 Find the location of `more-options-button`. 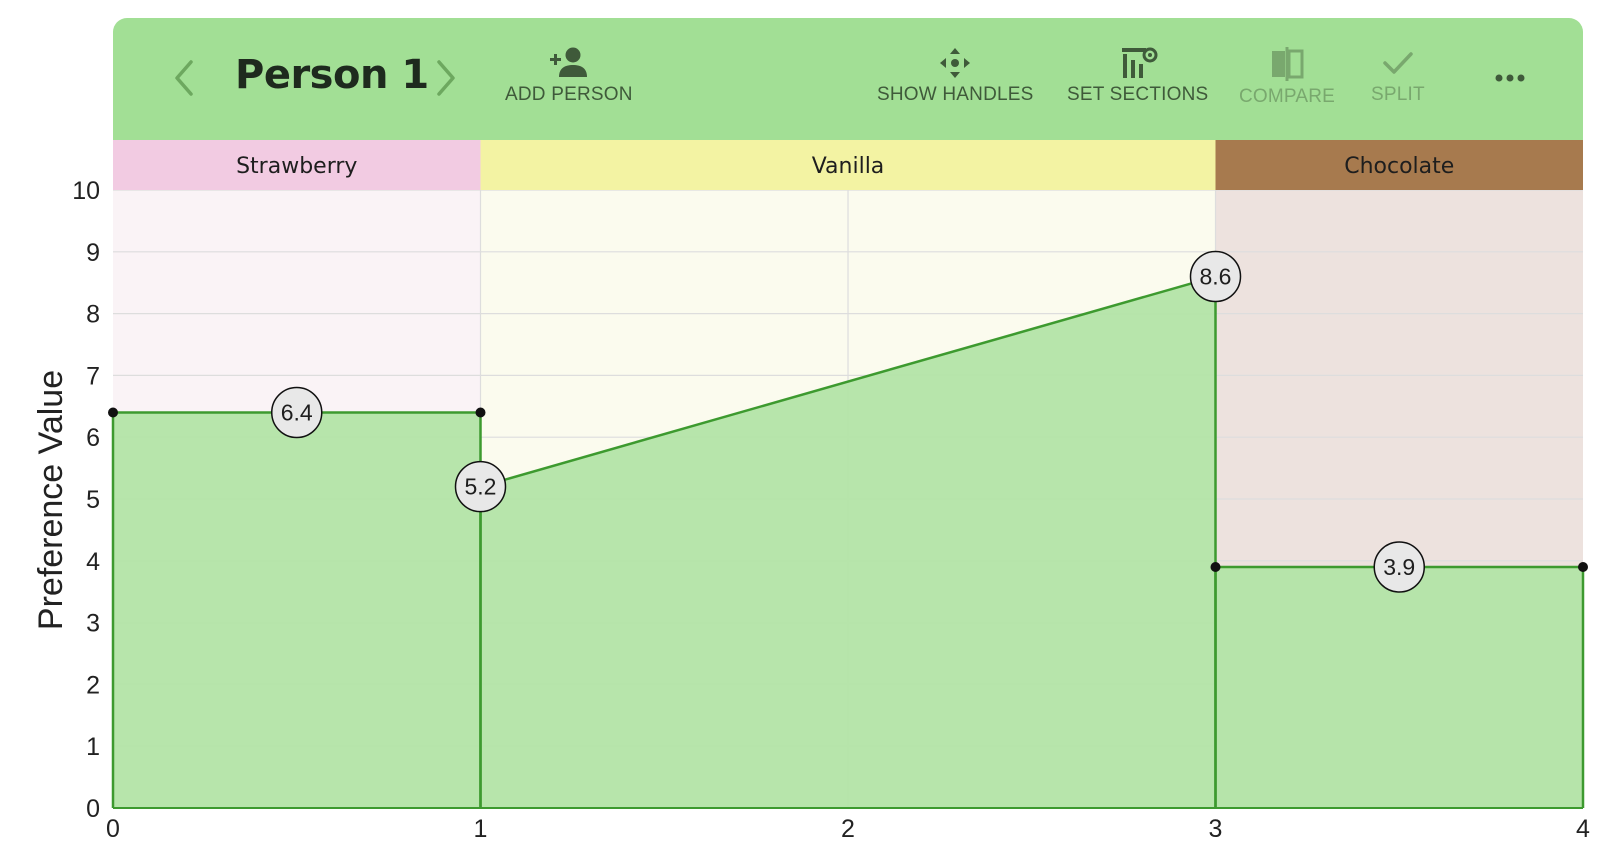

more-options-button is located at coordinates (1510, 78).